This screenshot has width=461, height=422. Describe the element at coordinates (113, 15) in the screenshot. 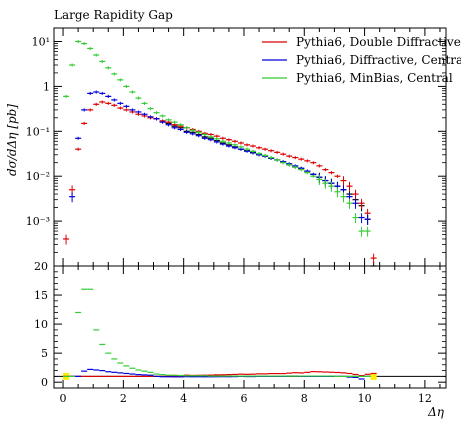

I see `chart-title: Large Rapidity Gap` at that location.